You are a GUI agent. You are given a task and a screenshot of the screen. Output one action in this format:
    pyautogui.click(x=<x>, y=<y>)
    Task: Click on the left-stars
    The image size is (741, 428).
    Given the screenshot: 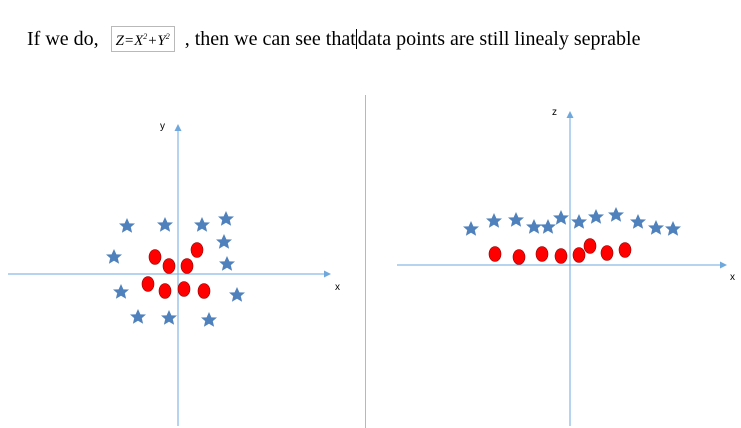 What is the action you would take?
    pyautogui.click(x=175, y=269)
    